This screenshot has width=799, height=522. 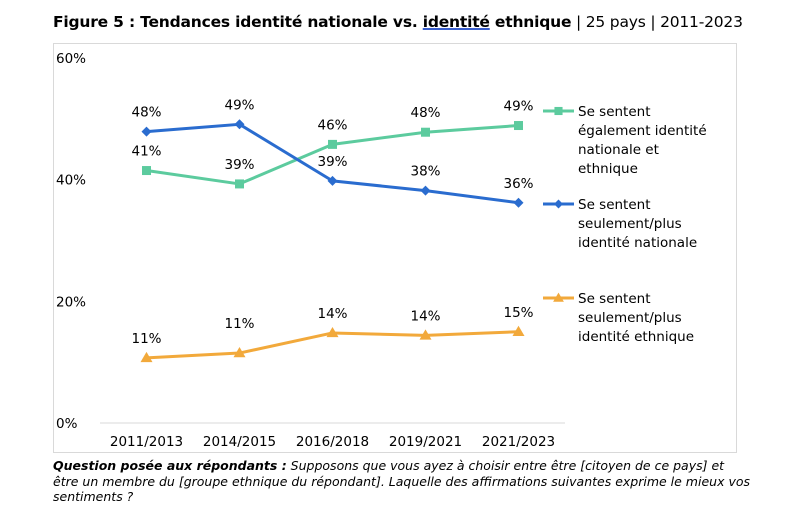 I want to click on x-tick-label: 2016/2018, so click(x=332, y=442).